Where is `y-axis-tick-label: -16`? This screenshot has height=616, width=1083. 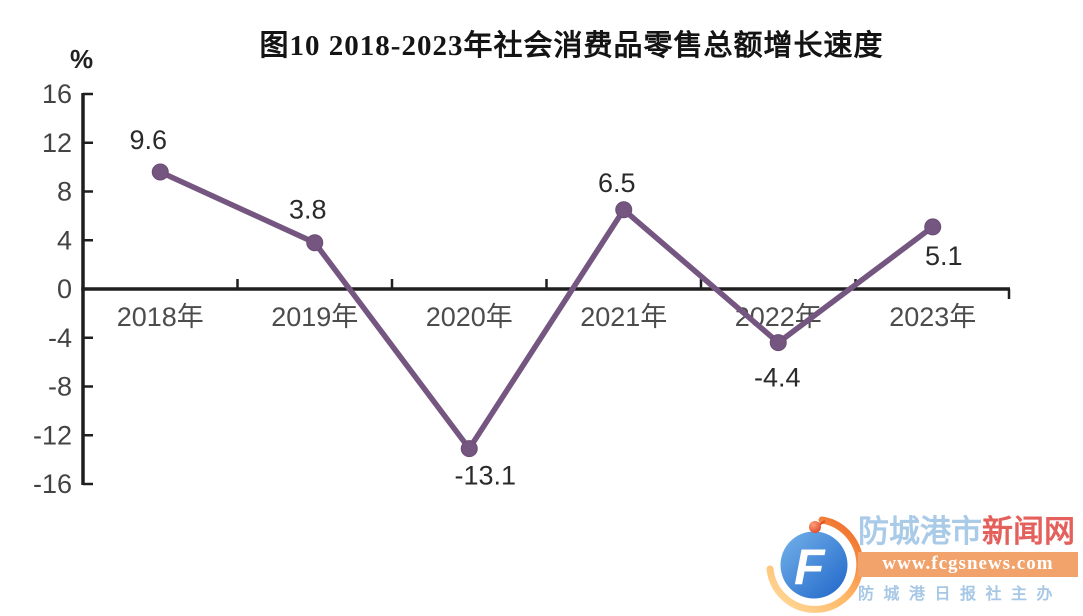 y-axis-tick-label: -16 is located at coordinates (52, 484).